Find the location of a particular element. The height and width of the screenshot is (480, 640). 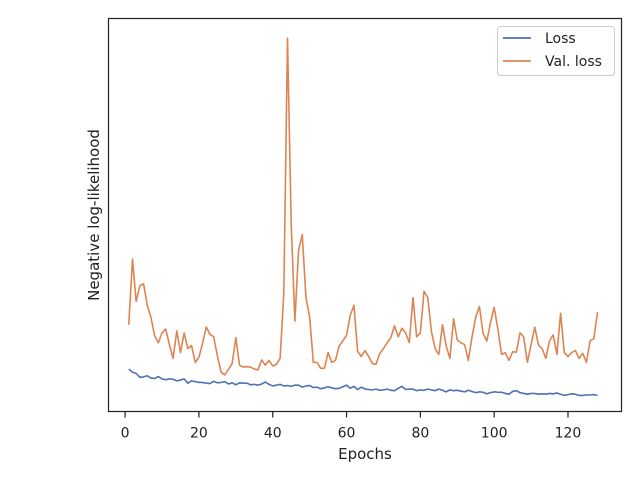

legend-label-loss: Loss is located at coordinates (560, 39).